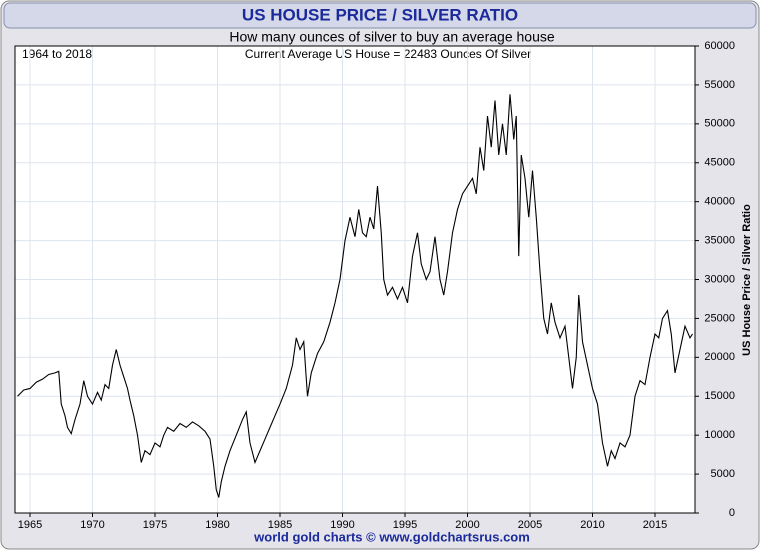  Describe the element at coordinates (719, 85) in the screenshot. I see `y-tick-label: 55000` at that location.